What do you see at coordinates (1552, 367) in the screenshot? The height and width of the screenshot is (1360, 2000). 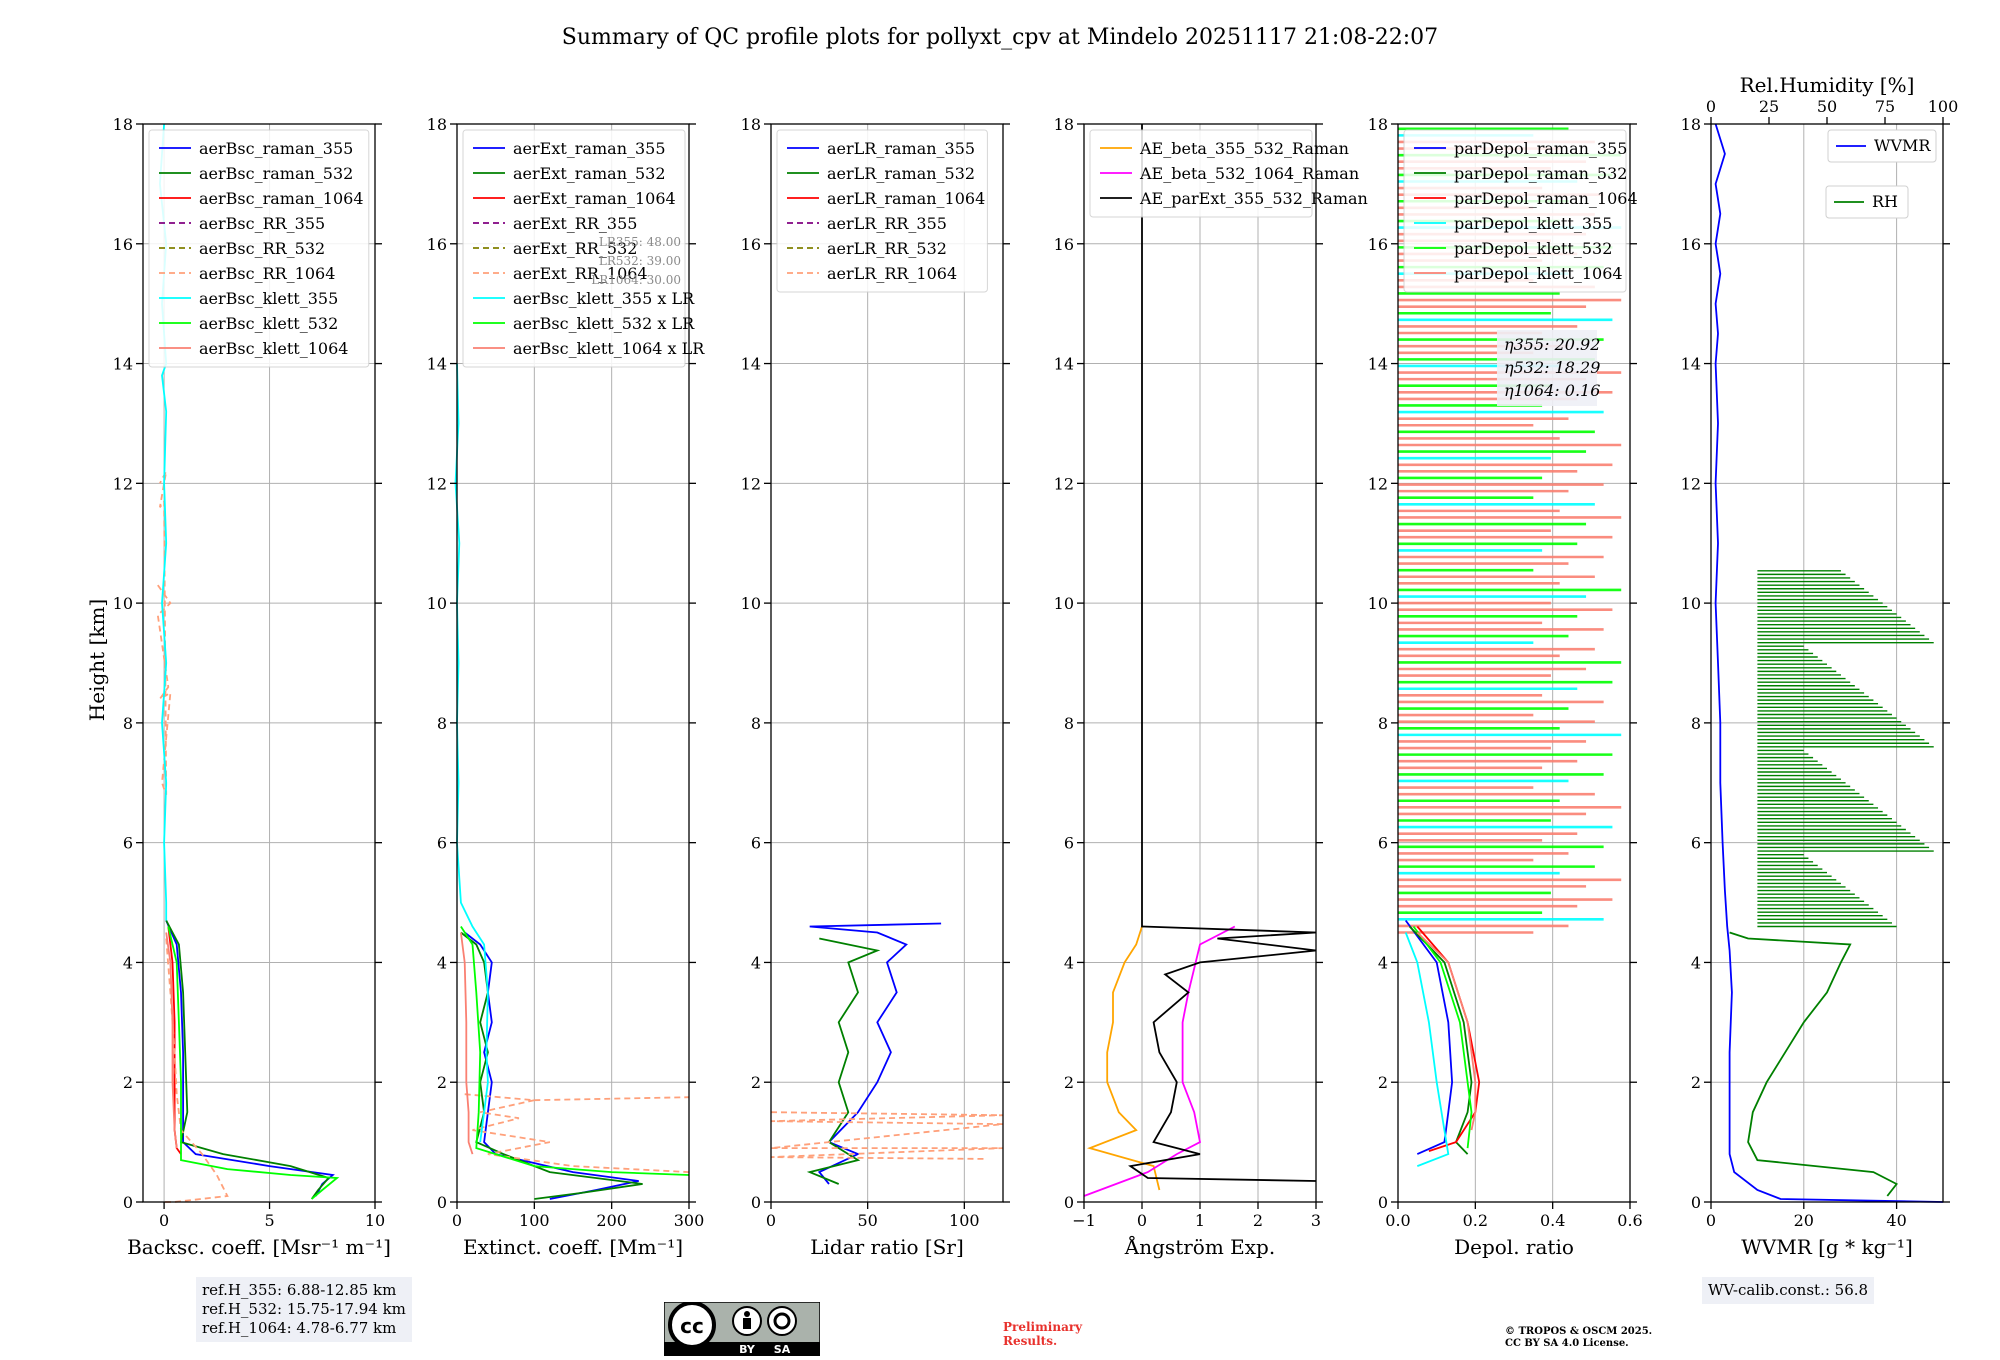 I see `eta-annotation: η532: 18.29` at bounding box center [1552, 367].